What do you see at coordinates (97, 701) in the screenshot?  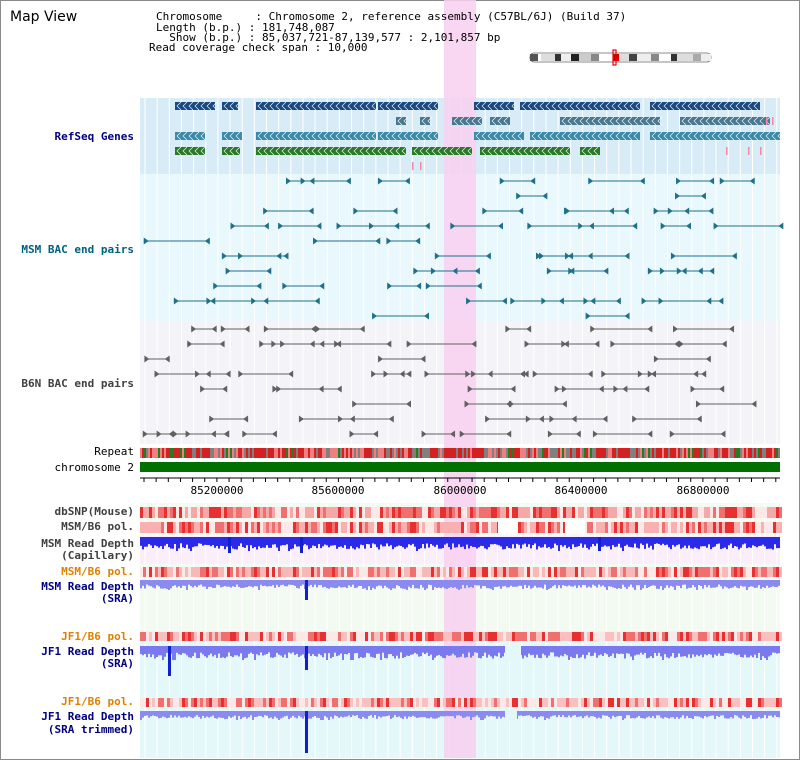 I see `track-label-jf1-b6-pol-2: JF1/B6 pol.` at bounding box center [97, 701].